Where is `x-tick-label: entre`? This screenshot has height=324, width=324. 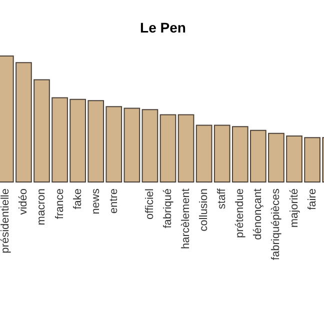 x-tick-label: entre is located at coordinates (114, 201).